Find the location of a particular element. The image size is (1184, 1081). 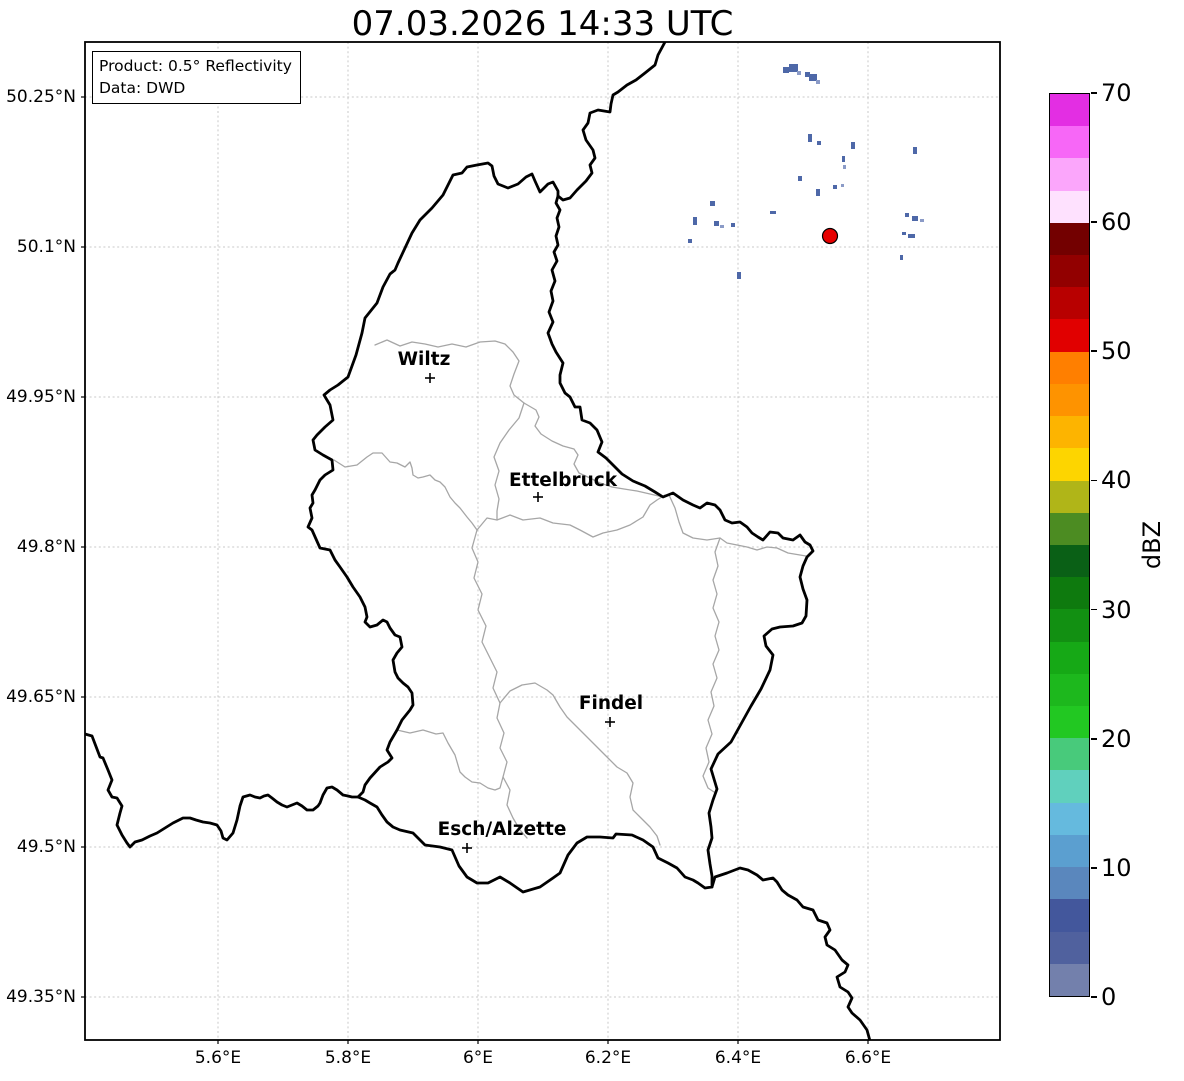

colorbar-tick-label: 60 is located at coordinates (1116, 222).